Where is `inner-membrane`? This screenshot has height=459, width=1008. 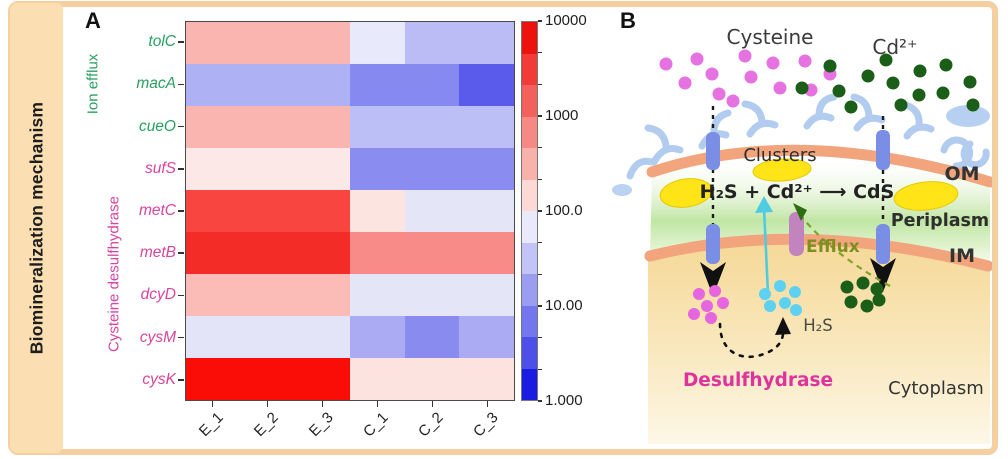
inner-membrane is located at coordinates (818, 252).